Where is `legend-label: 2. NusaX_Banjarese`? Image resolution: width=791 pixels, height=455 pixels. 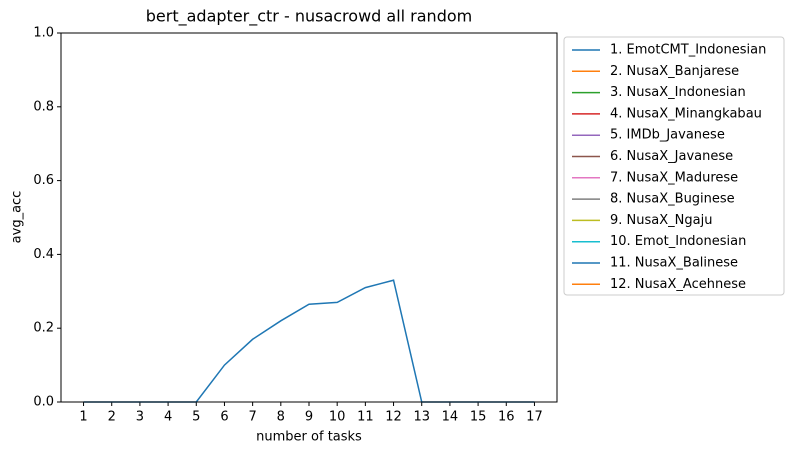
legend-label: 2. NusaX_Banjarese is located at coordinates (674, 71).